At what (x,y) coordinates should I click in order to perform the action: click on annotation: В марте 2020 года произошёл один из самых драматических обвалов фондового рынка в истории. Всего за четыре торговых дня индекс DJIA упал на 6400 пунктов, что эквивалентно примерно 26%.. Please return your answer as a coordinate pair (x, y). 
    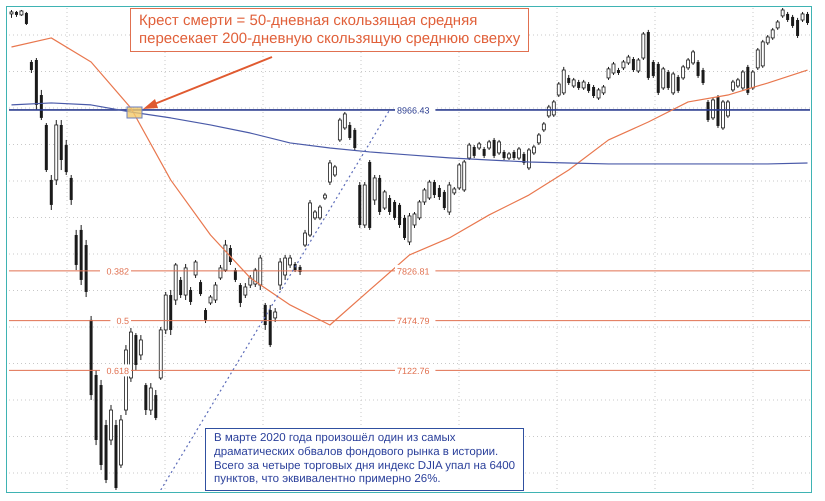
    Looking at the image, I should click on (364, 460).